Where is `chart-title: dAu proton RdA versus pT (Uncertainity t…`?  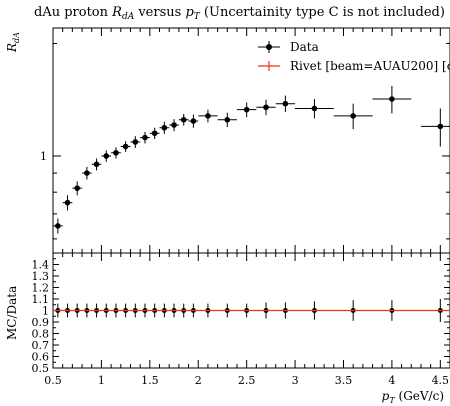 chart-title: dAu proton RdA versus pT (Uncertainity t… is located at coordinates (239, 13).